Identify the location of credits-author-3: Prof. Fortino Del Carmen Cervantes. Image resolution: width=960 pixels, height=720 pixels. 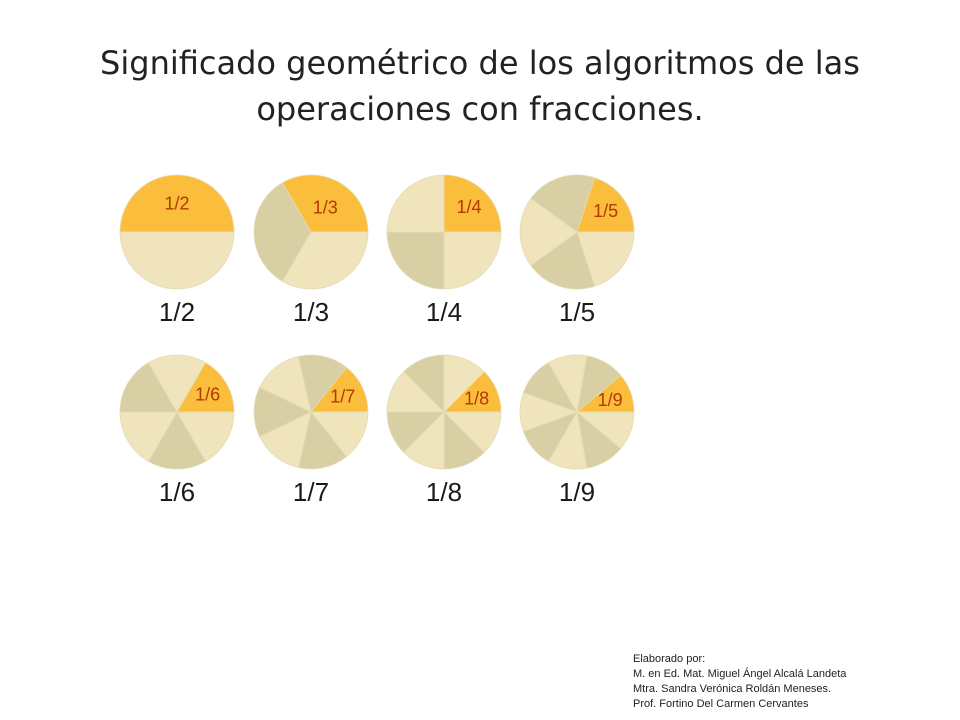
(721, 704).